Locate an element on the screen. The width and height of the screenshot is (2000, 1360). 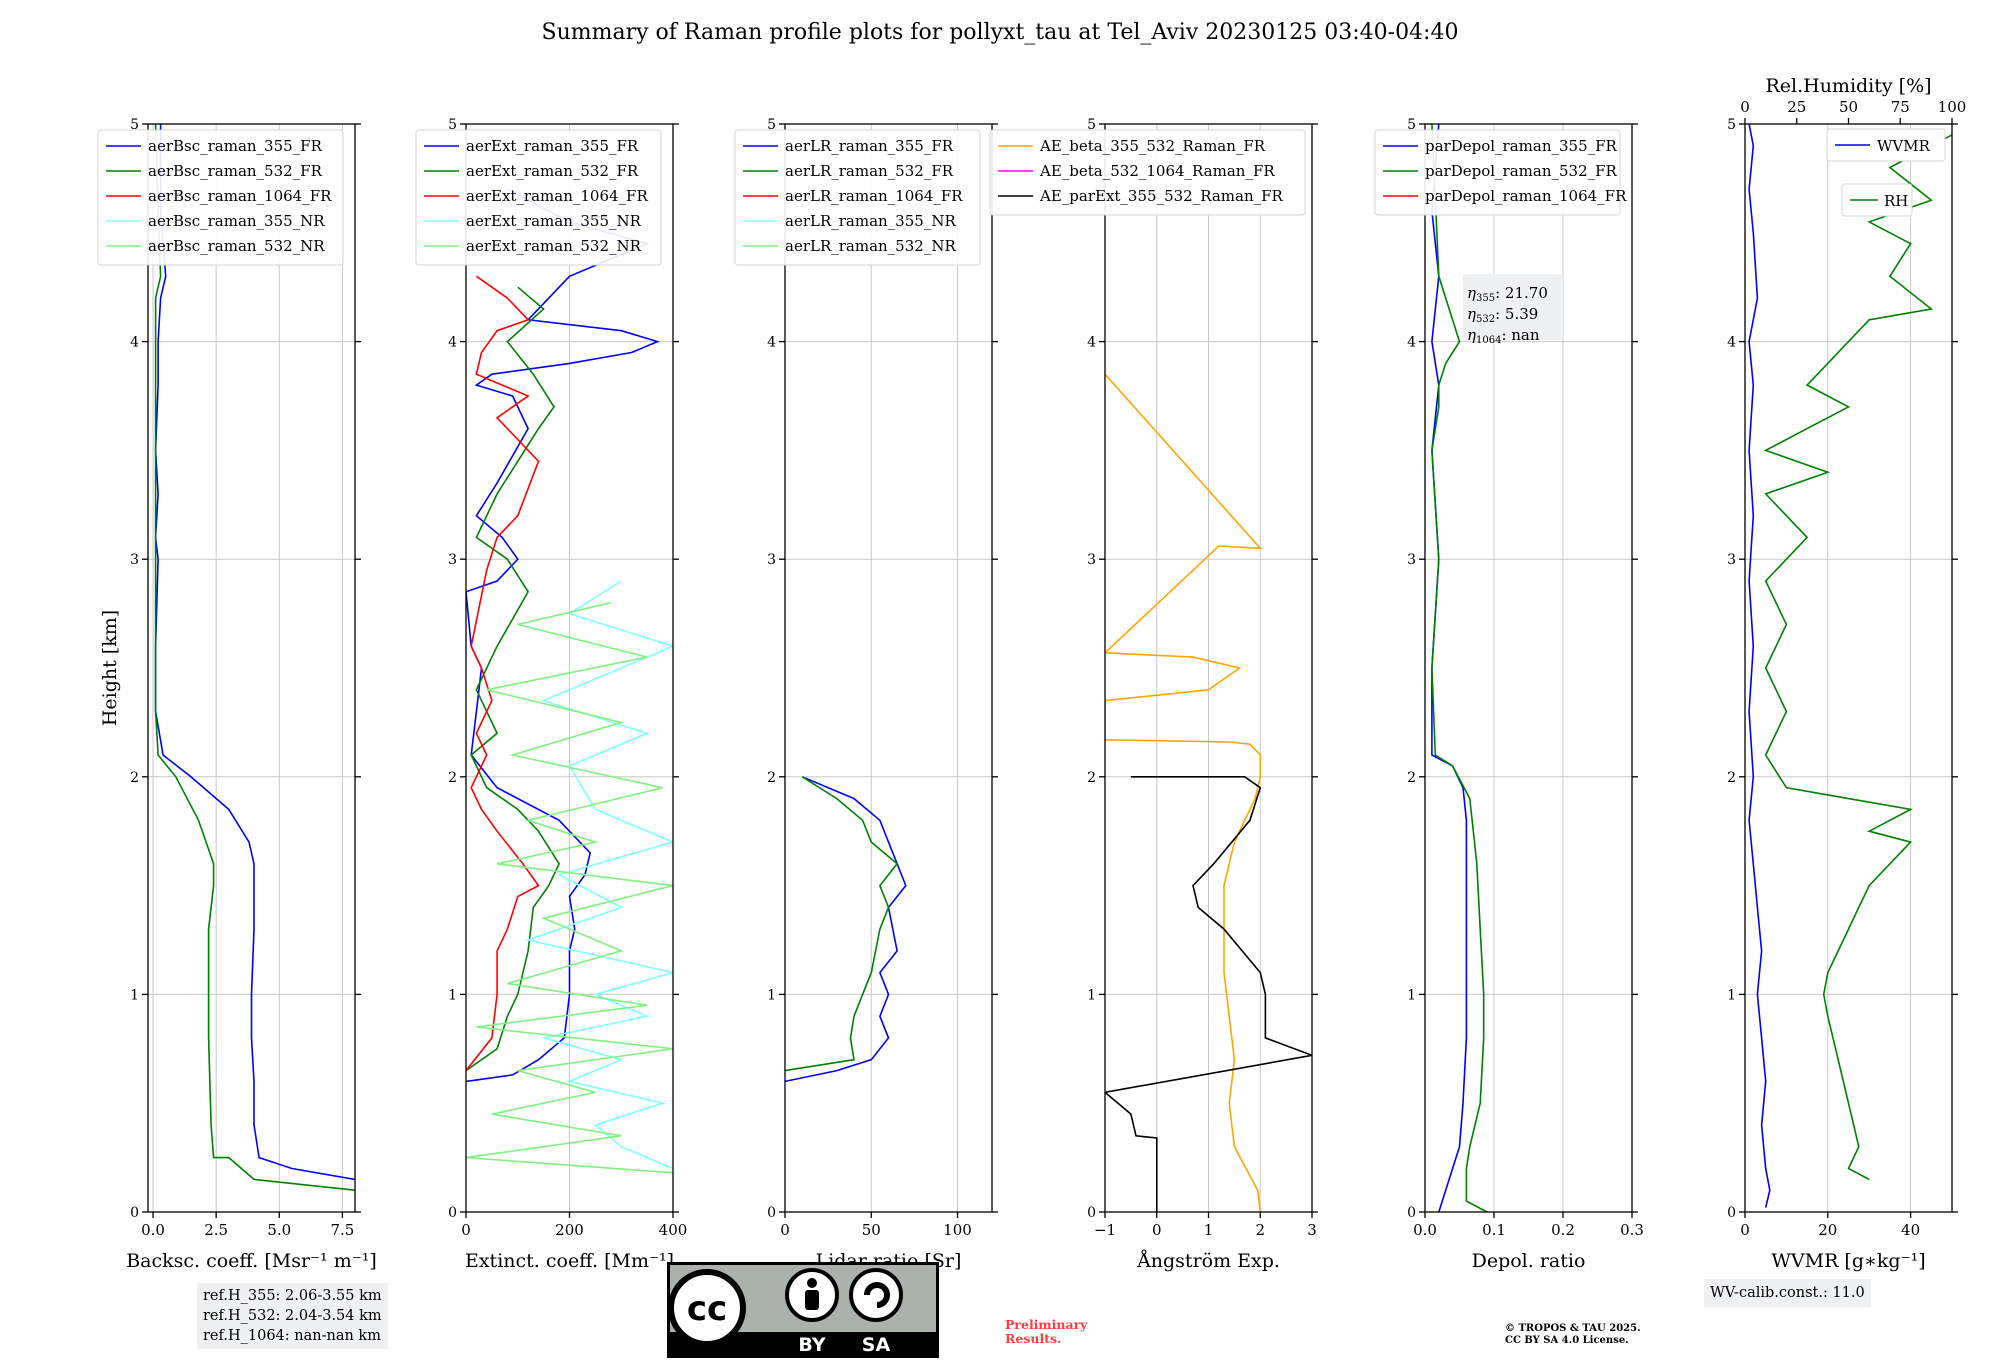
legend-label: parDepol_raman_532_FR is located at coordinates (1521, 171).